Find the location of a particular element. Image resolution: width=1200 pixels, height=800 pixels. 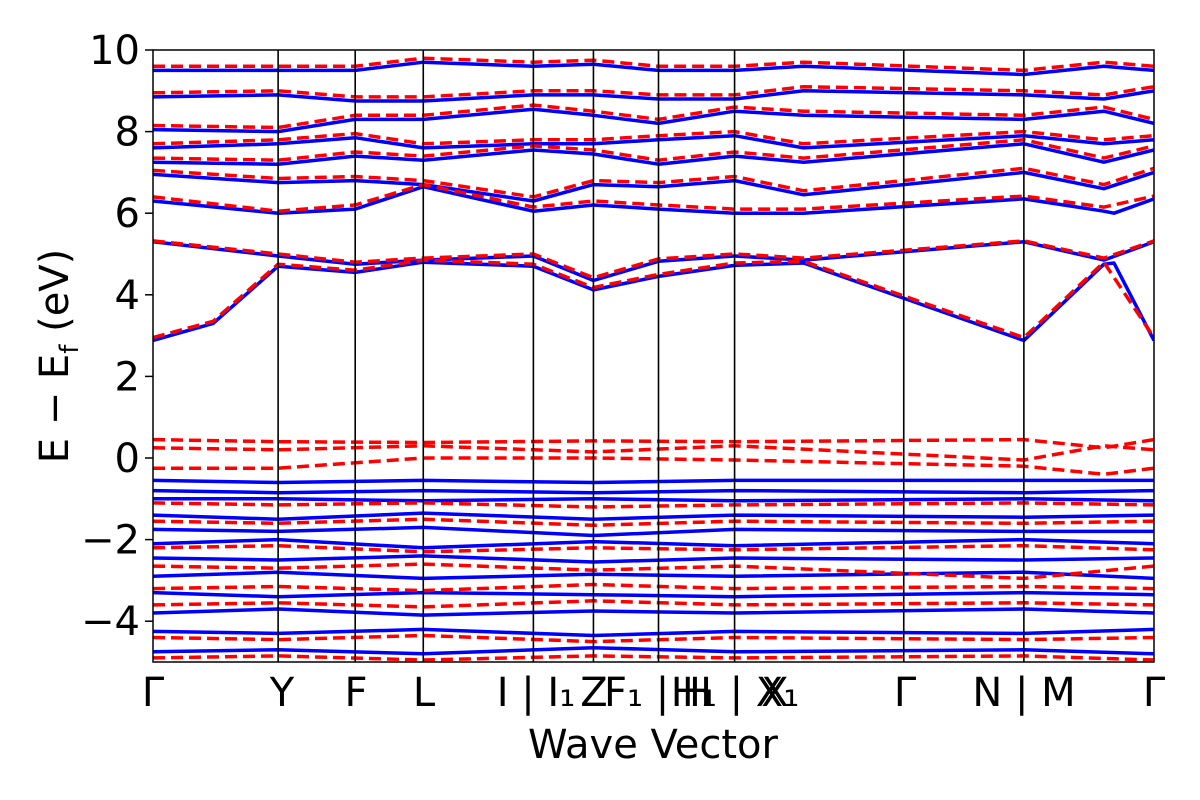

x-kpoint-label: X is located at coordinates (774, 693).